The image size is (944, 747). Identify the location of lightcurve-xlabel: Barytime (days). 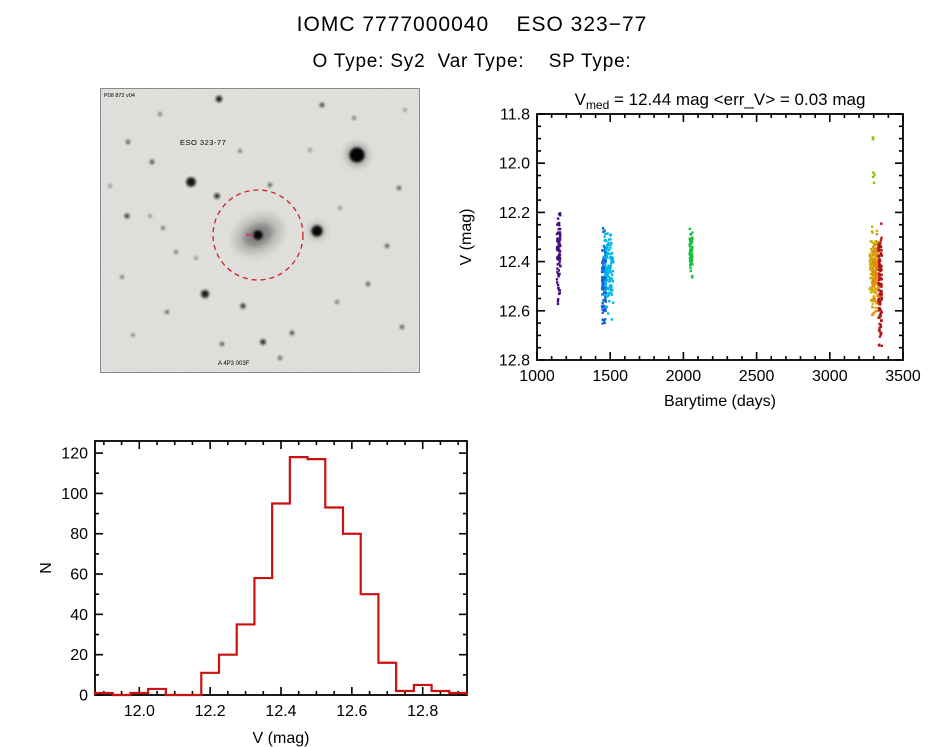
(720, 401).